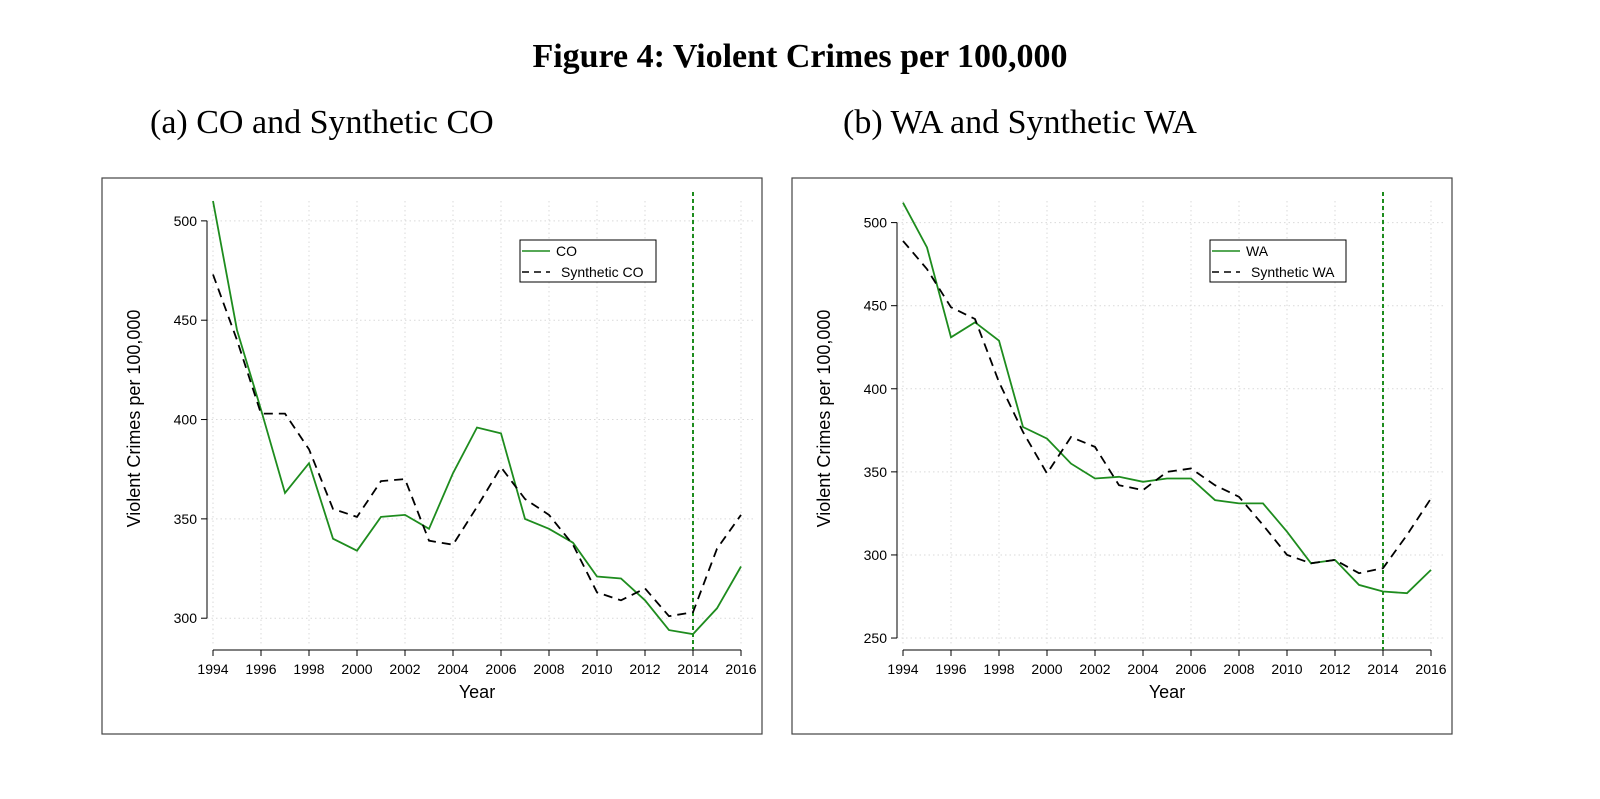 The image size is (1600, 799). Describe the element at coordinates (876, 638) in the screenshot. I see `y-tick-label: 250` at that location.